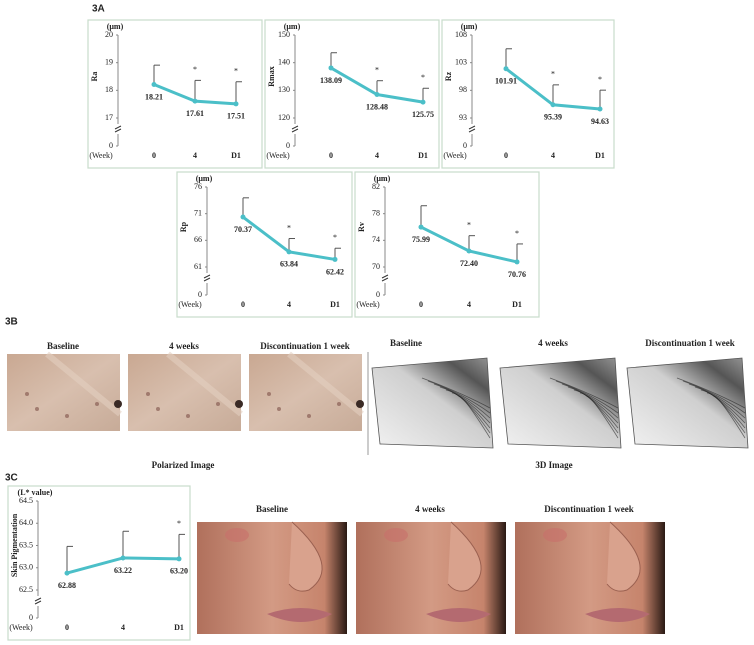 This screenshot has height=645, width=754. What do you see at coordinates (461, 34) in the screenshot?
I see `y-tick-label: 108` at bounding box center [461, 34].